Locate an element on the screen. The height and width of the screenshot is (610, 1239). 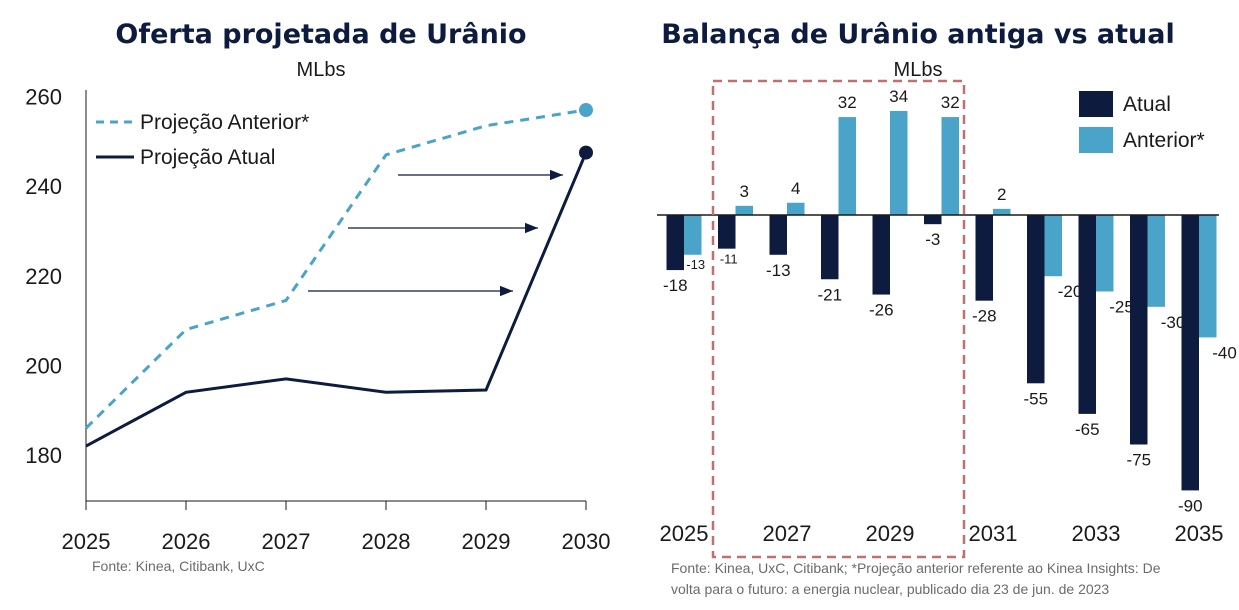
left-chart-title: Oferta projetada de Urânio is located at coordinates (320, 34).